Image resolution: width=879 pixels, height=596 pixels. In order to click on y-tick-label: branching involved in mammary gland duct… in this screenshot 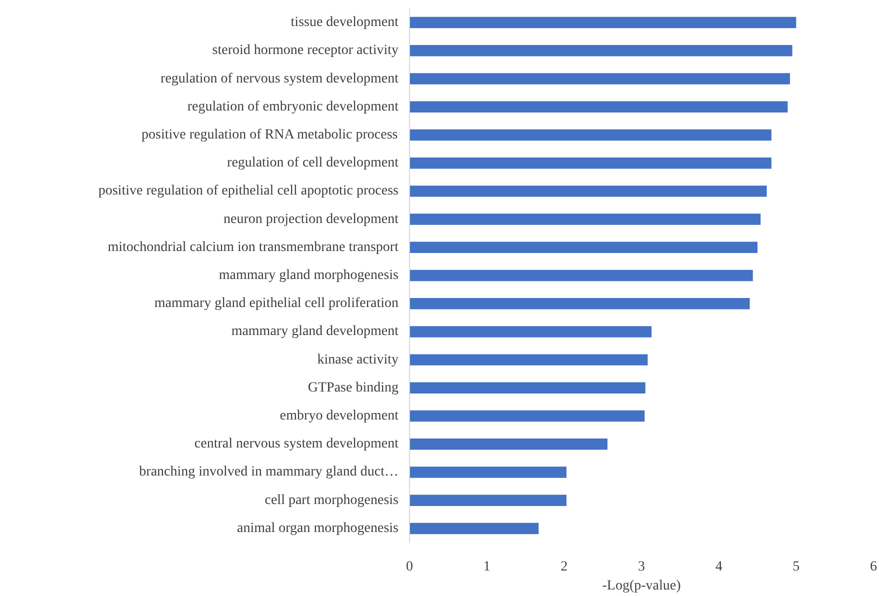, I will do `click(268, 472)`.